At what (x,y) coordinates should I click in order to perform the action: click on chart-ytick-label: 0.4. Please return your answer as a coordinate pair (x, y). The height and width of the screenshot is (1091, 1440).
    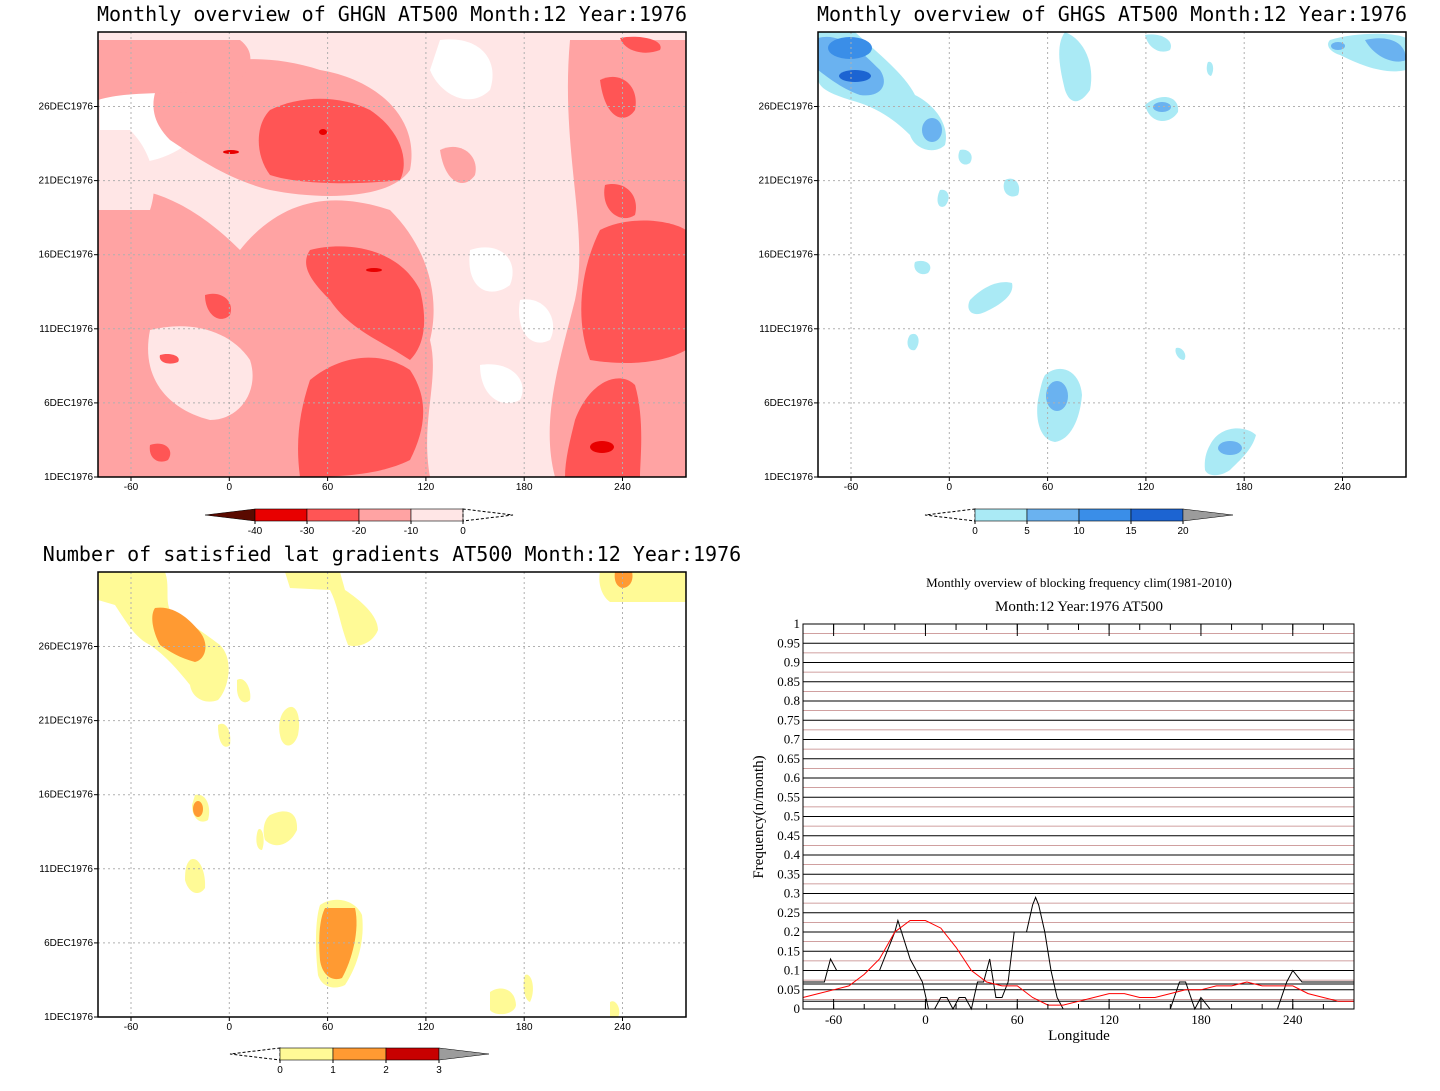
    Looking at the image, I should click on (792, 854).